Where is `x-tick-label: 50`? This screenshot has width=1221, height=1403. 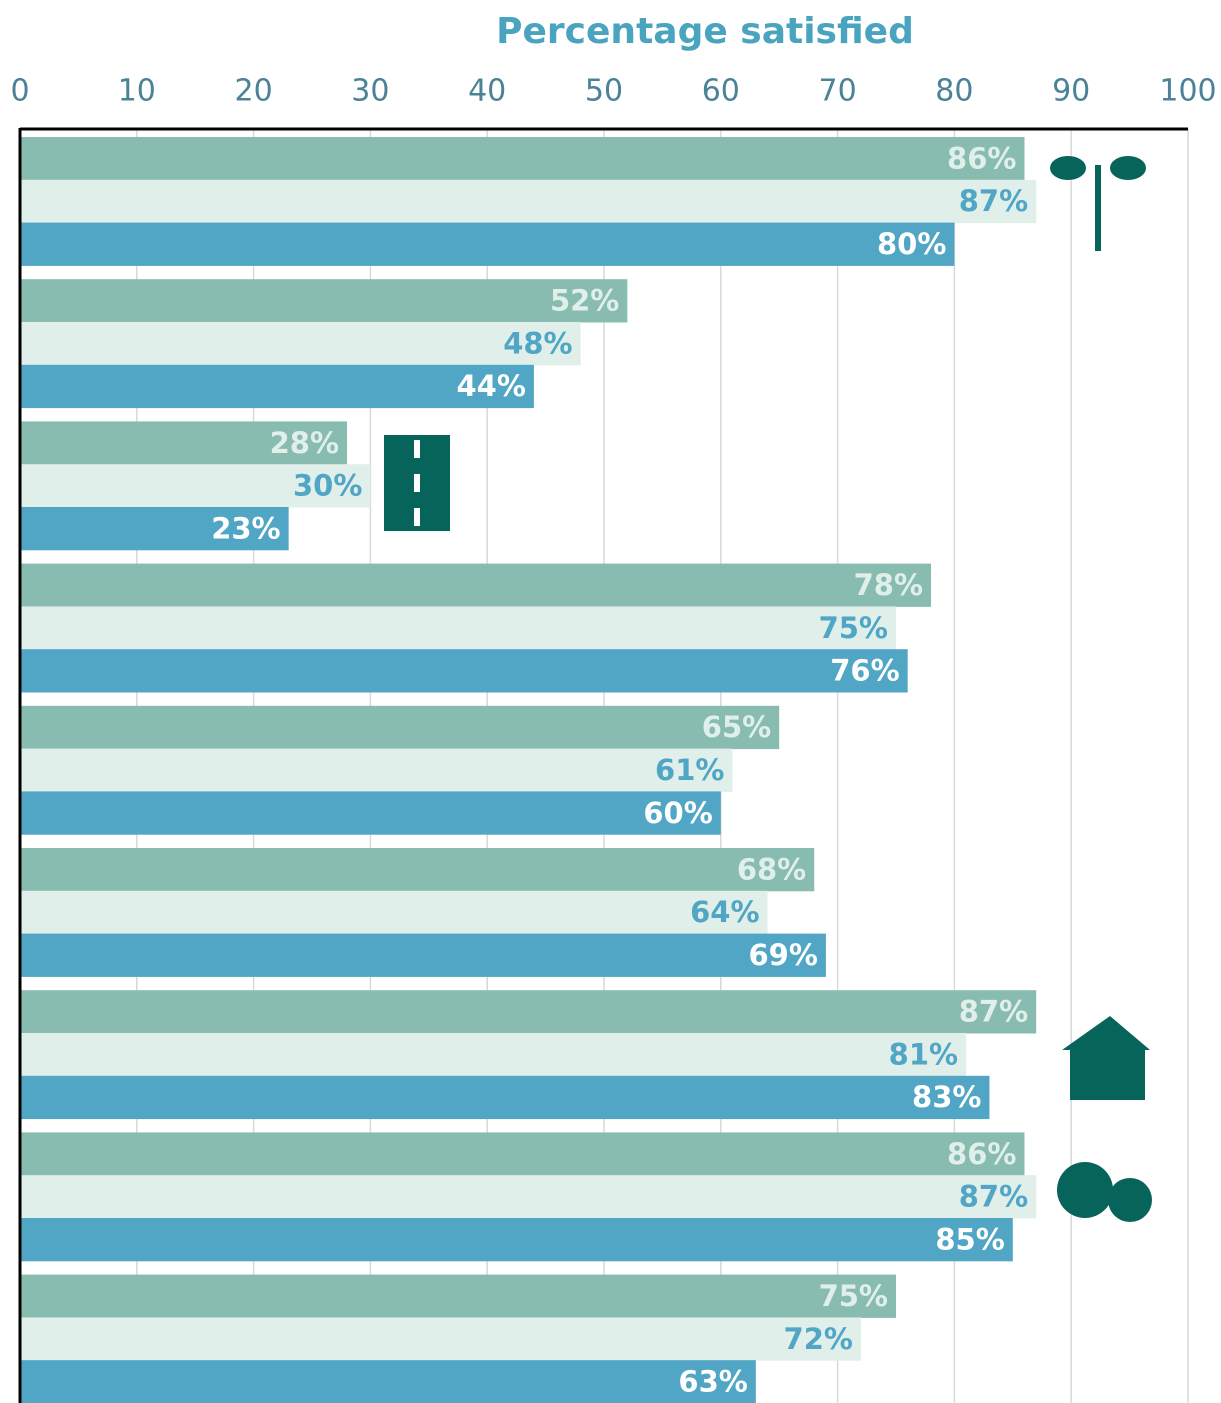
x-tick-label: 50 is located at coordinates (604, 91).